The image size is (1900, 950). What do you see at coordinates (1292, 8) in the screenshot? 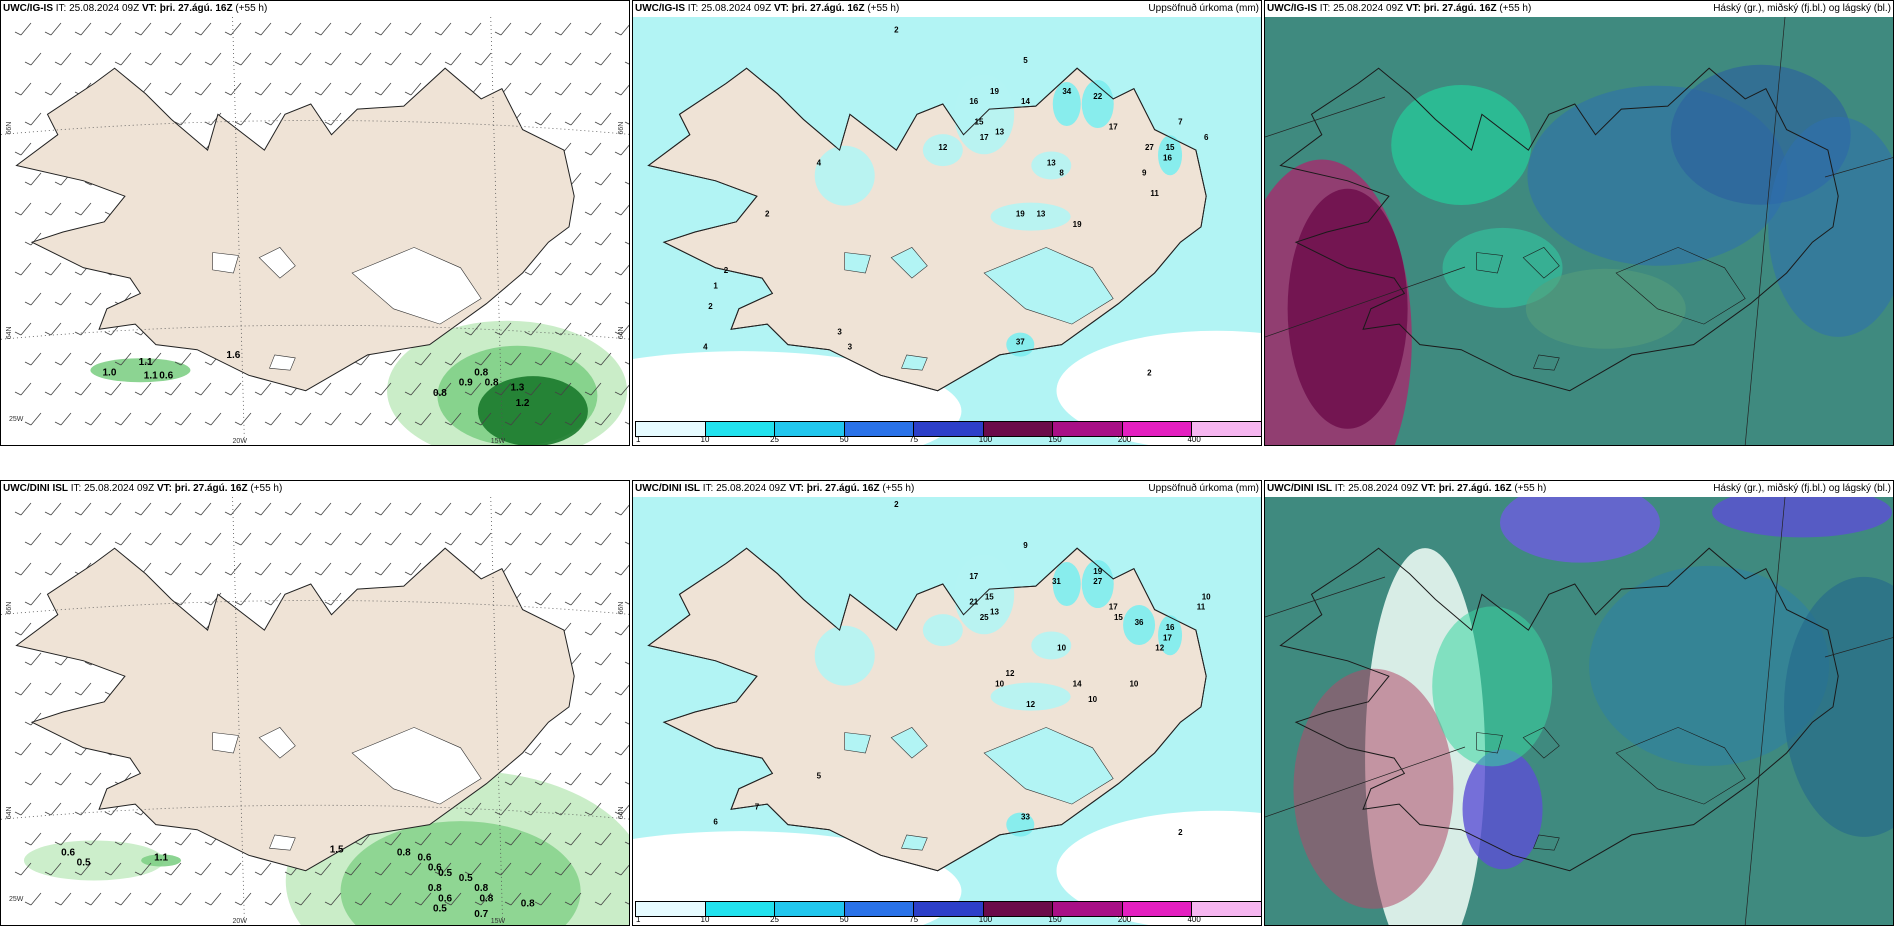
I see `model-name: UWC/IG-IS` at bounding box center [1292, 8].